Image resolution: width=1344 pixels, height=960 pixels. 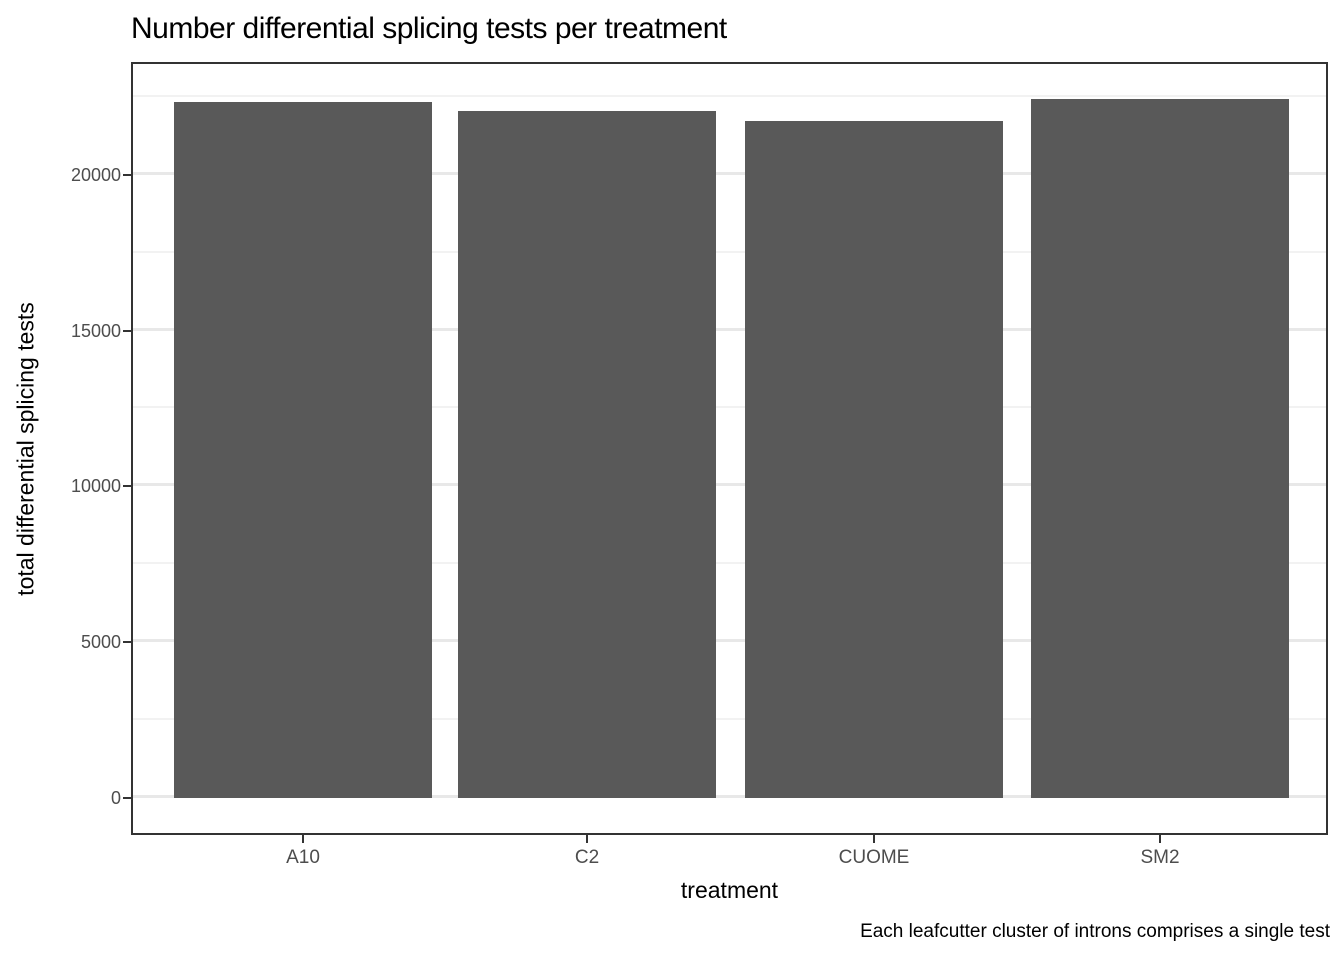 What do you see at coordinates (303, 857) in the screenshot?
I see `x-tick-label: A10` at bounding box center [303, 857].